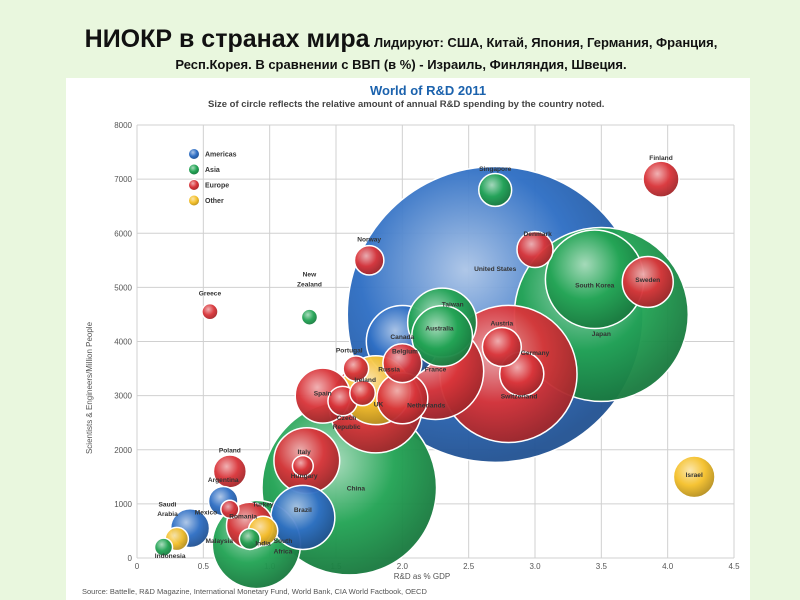  What do you see at coordinates (535, 353) in the screenshot?
I see `country-label: Germany` at bounding box center [535, 353].